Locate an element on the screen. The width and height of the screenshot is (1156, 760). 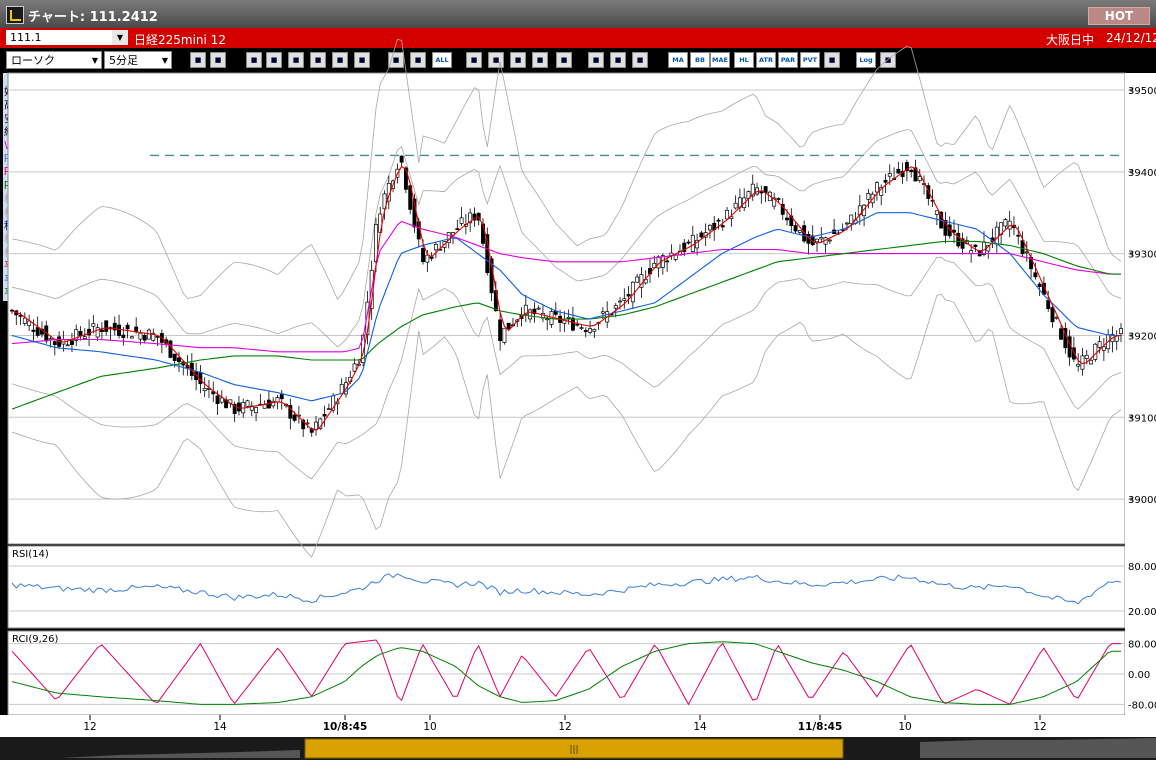
toolbar-all-button: ALL is located at coordinates (442, 60).